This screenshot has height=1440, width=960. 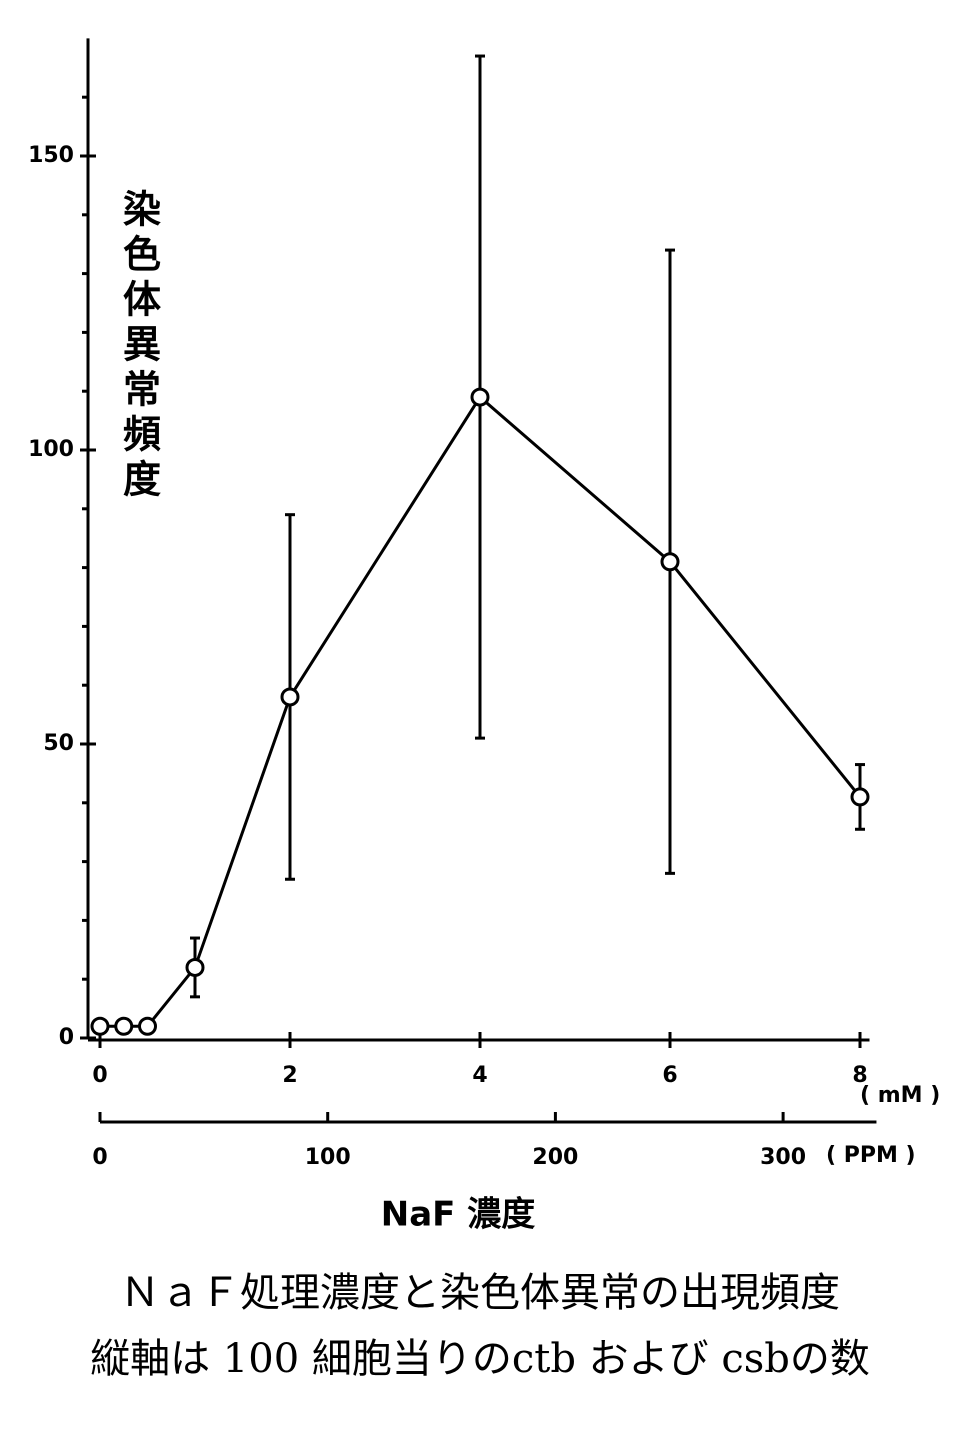 What do you see at coordinates (142, 435) in the screenshot?
I see `y-axis-title-char: 頻` at bounding box center [142, 435].